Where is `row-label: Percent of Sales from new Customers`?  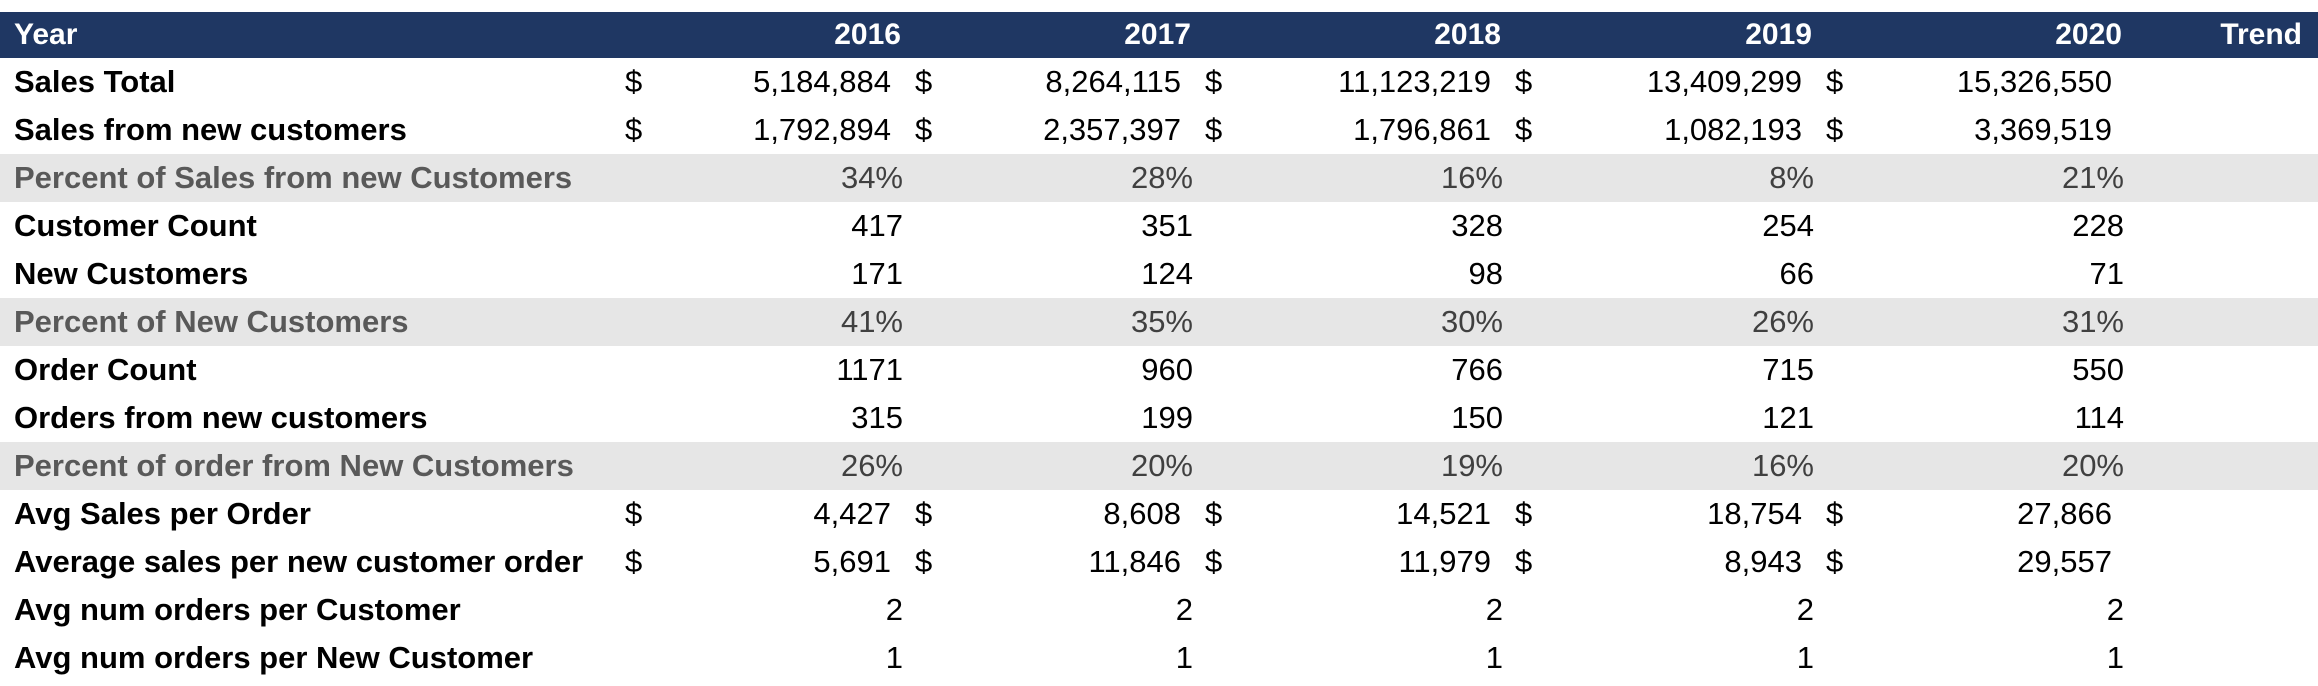 row-label: Percent of Sales from new Customers is located at coordinates (293, 177).